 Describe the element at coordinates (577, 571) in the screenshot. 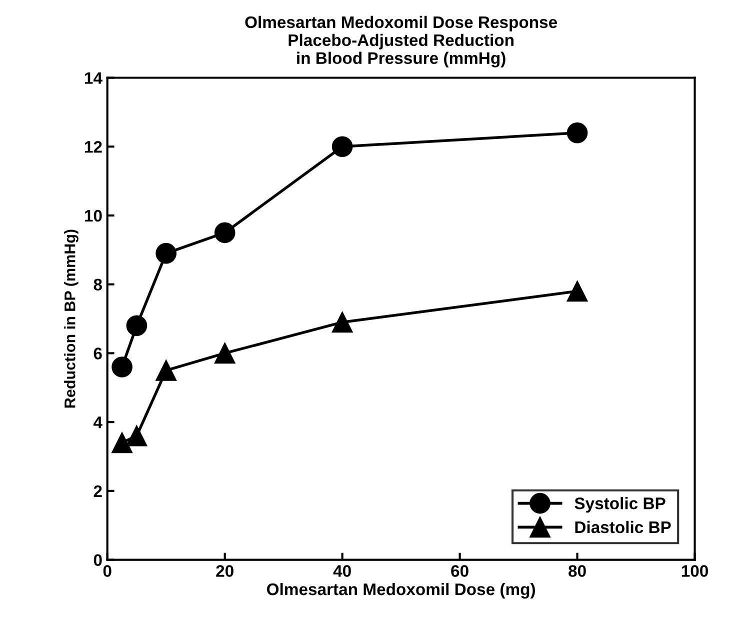

I see `x-tick-label: 80` at that location.